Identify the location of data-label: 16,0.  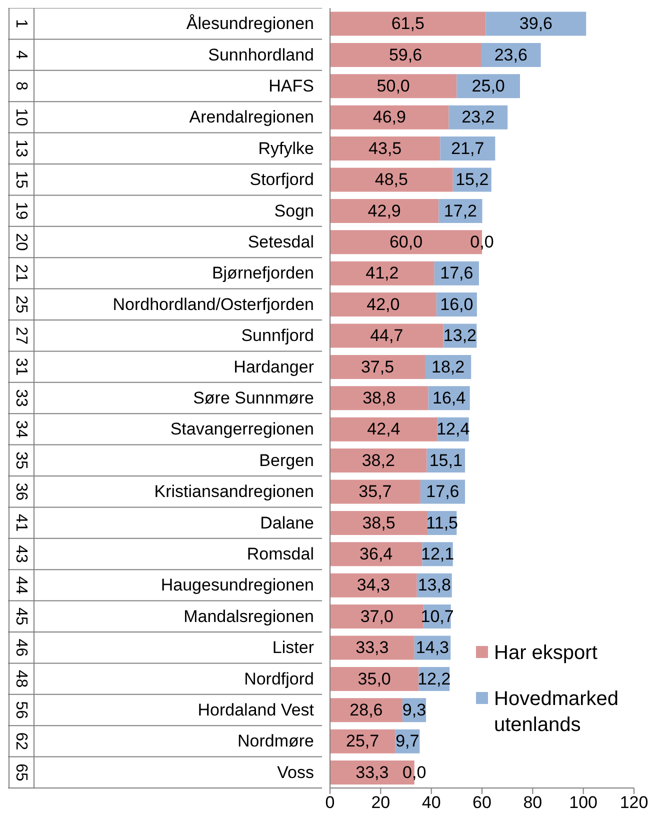
(457, 304).